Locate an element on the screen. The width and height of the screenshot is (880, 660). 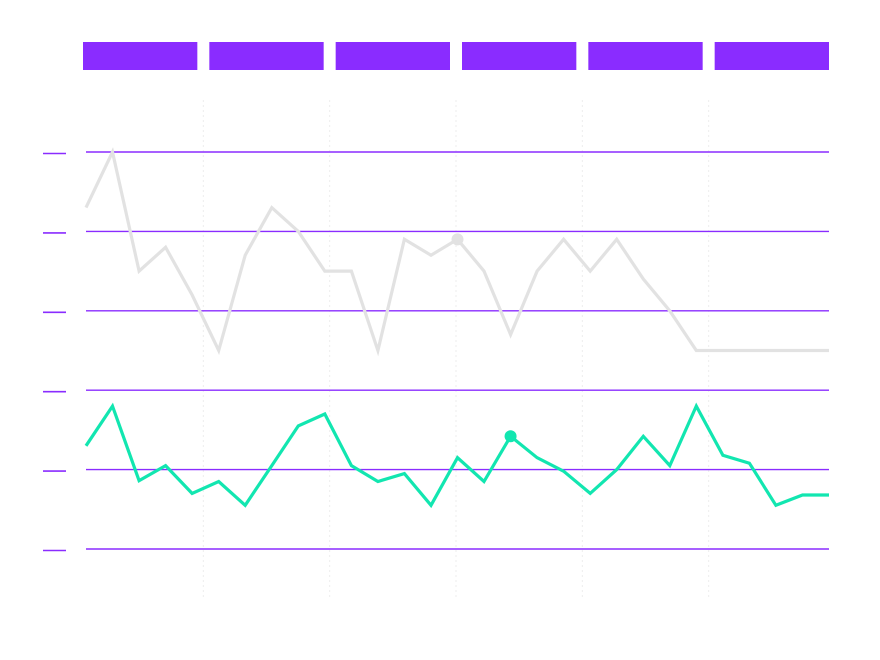
highlight-point-teal is located at coordinates (510, 436).